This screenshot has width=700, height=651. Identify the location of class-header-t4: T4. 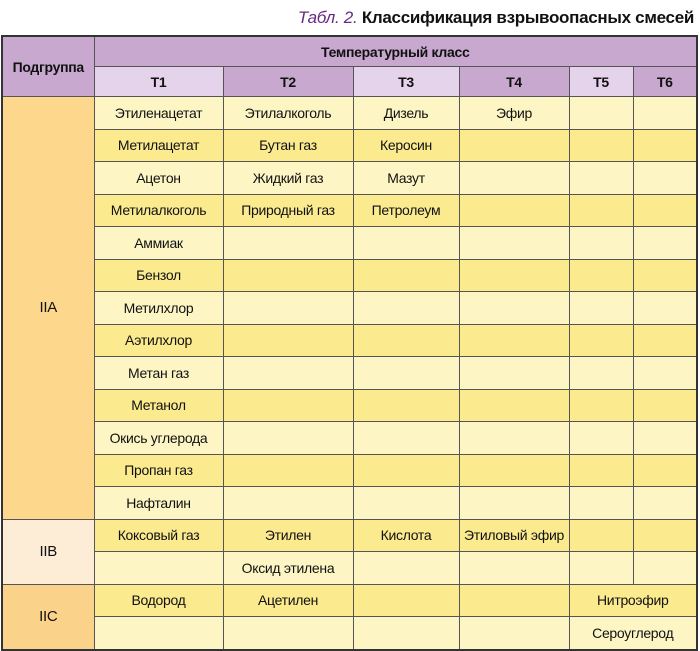
(514, 81).